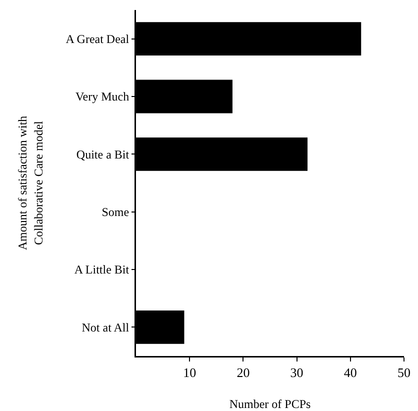 This screenshot has width=418, height=411. I want to click on y-tick-label: Not at All, so click(106, 327).